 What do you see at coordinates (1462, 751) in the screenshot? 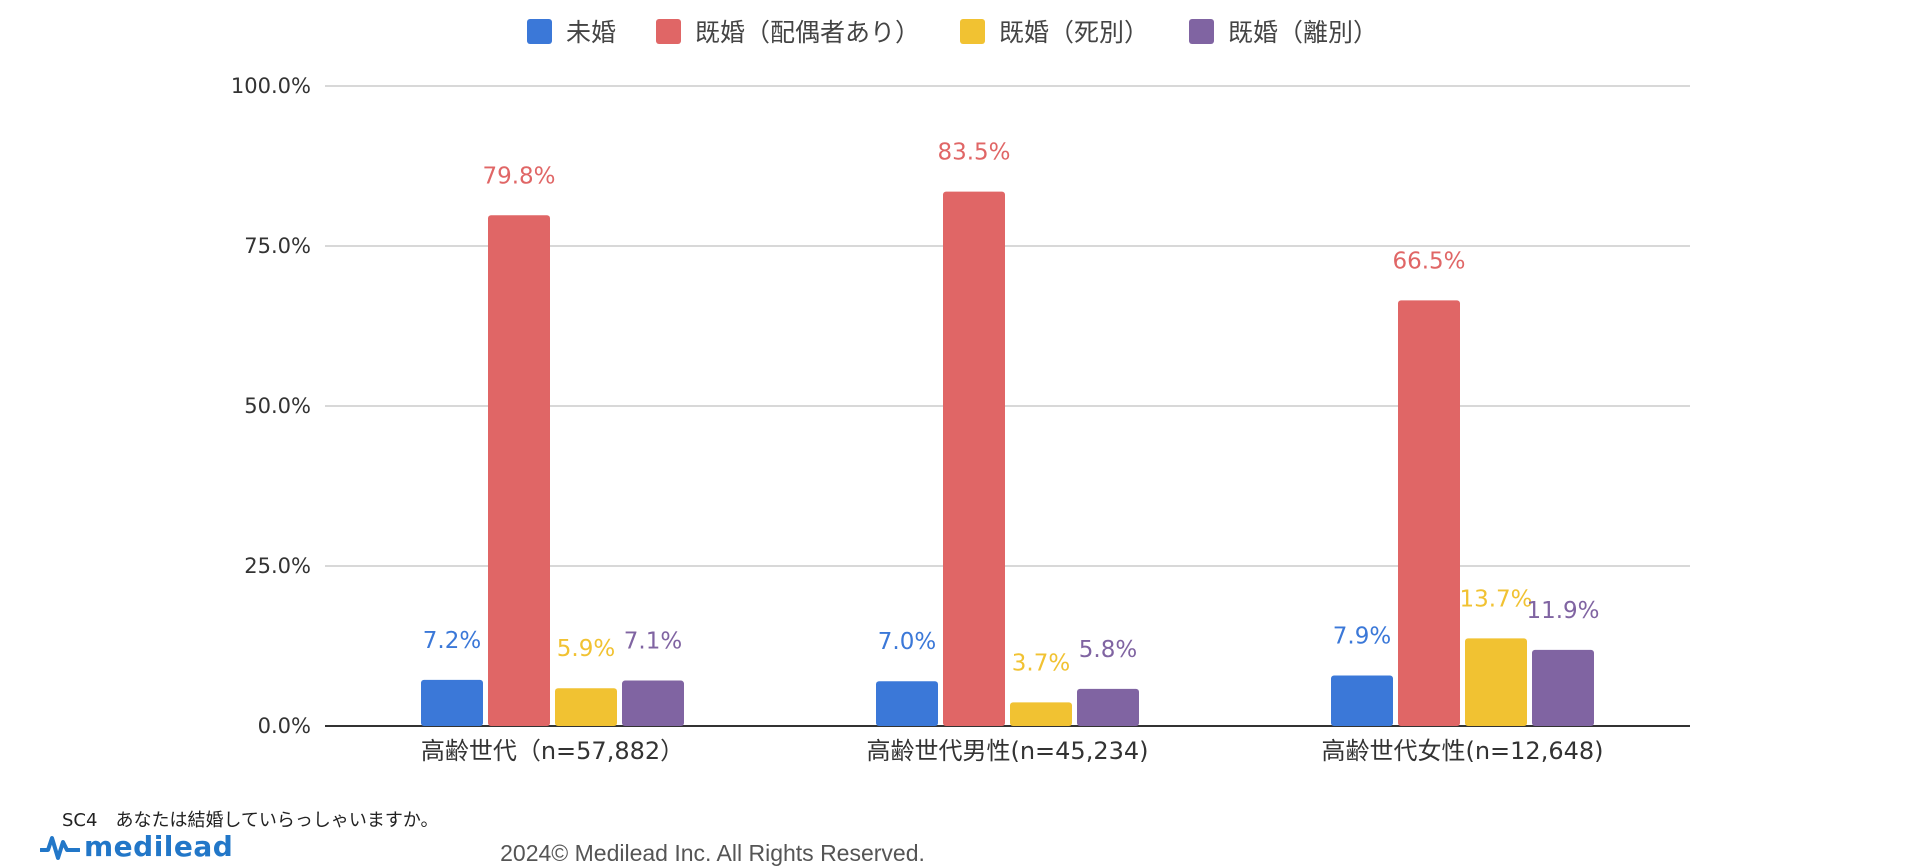
I see `x-category-label: 高齢世代女性(n=12,648)` at bounding box center [1462, 751].